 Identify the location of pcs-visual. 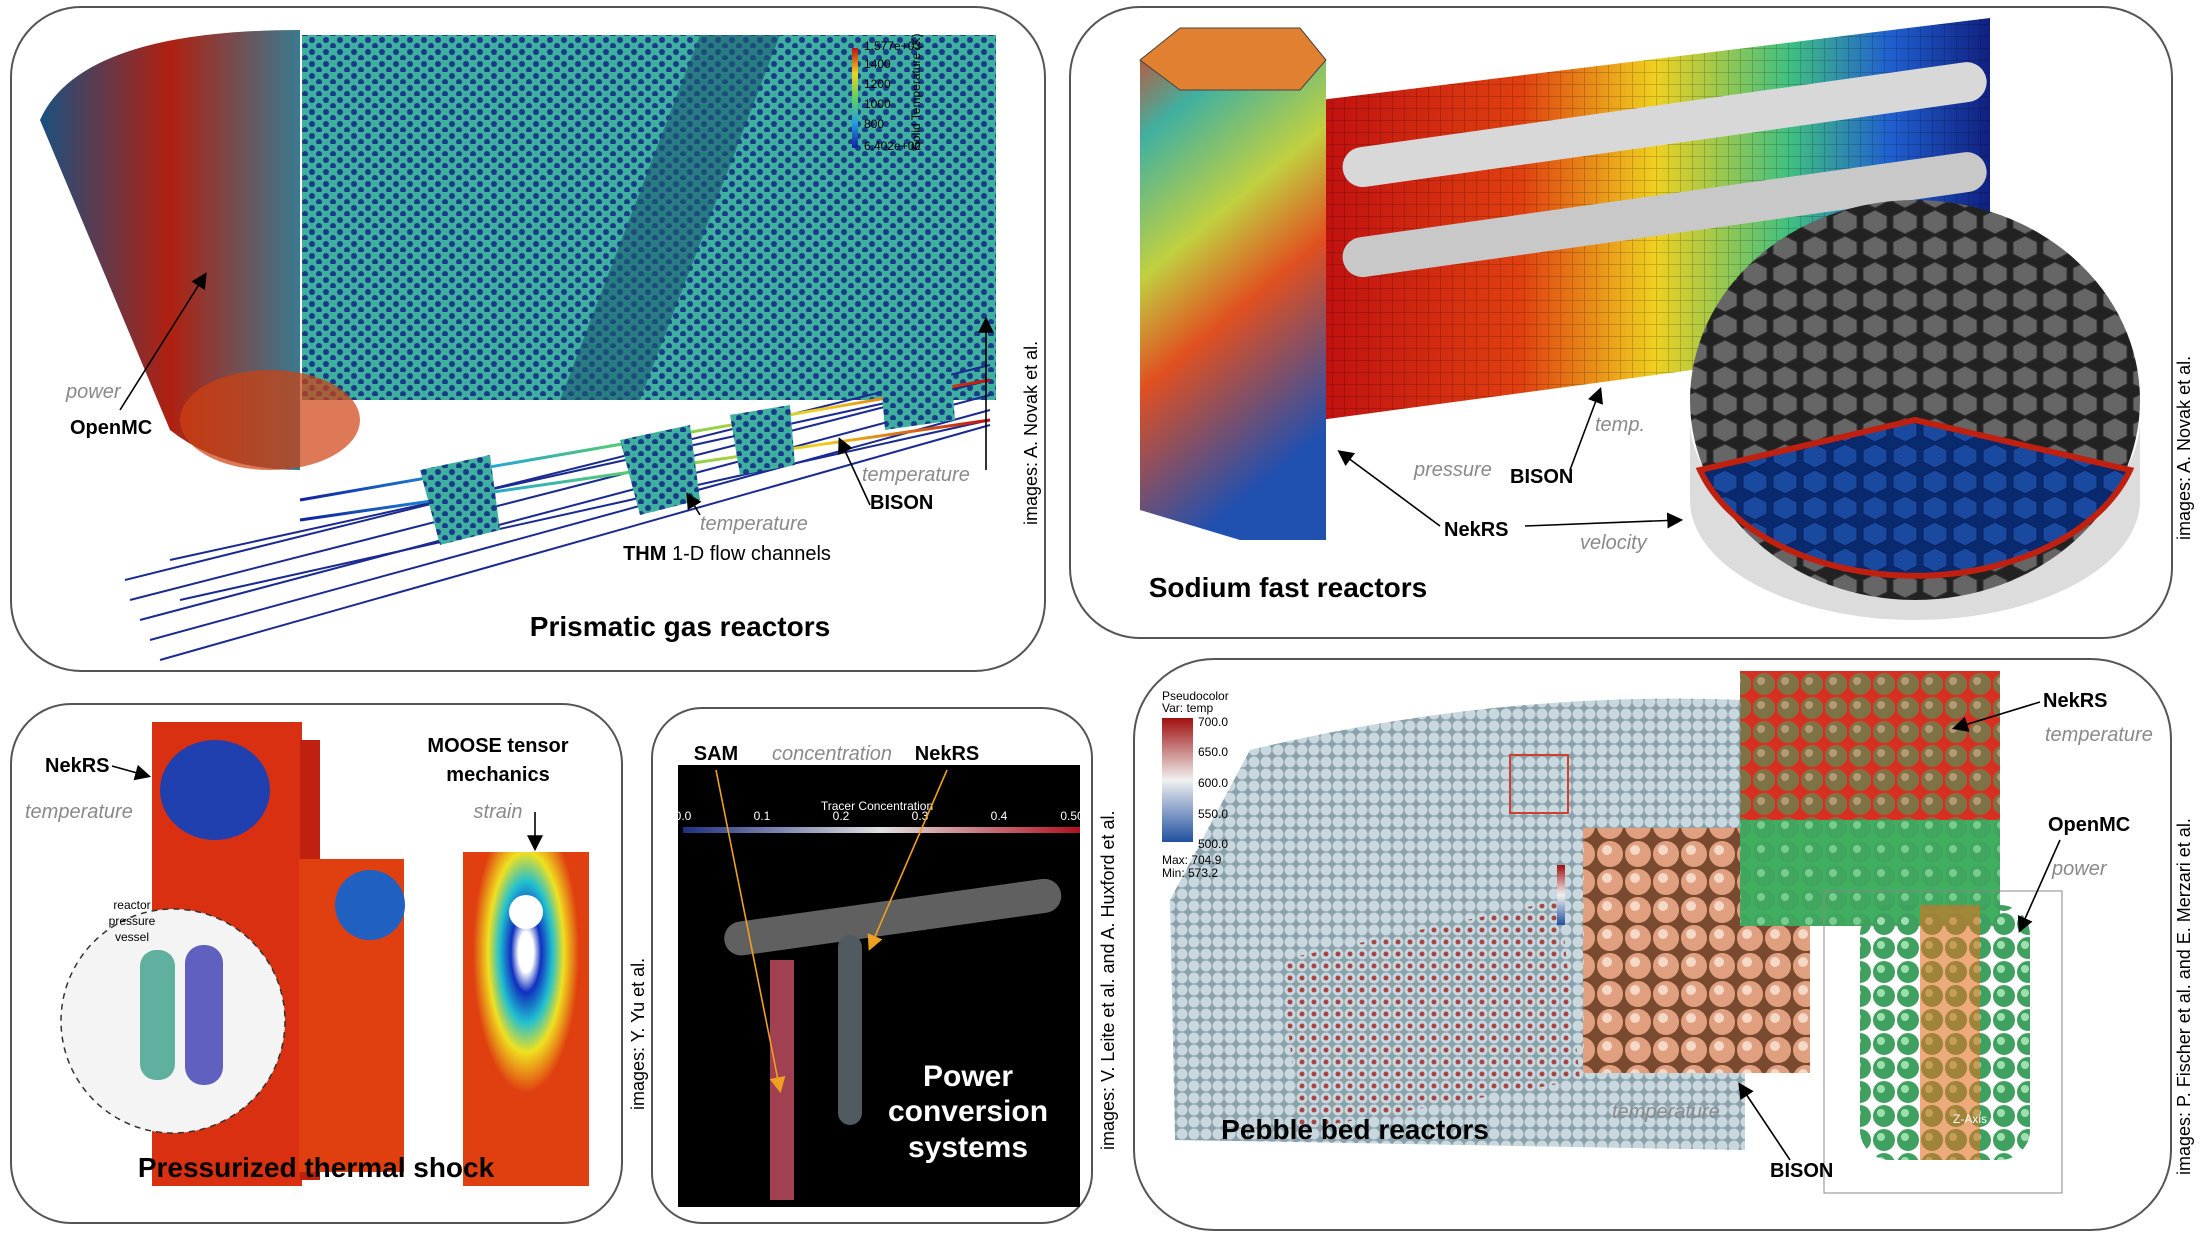
(881, 1013).